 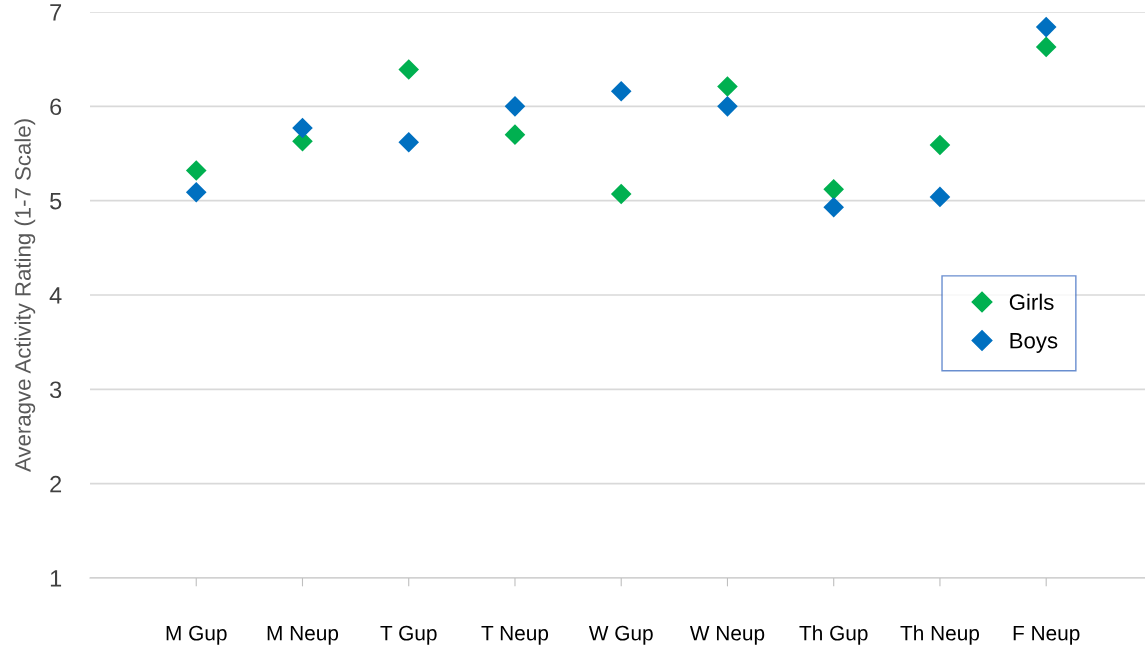 What do you see at coordinates (55, 295) in the screenshot?
I see `y-tick-label: 4` at bounding box center [55, 295].